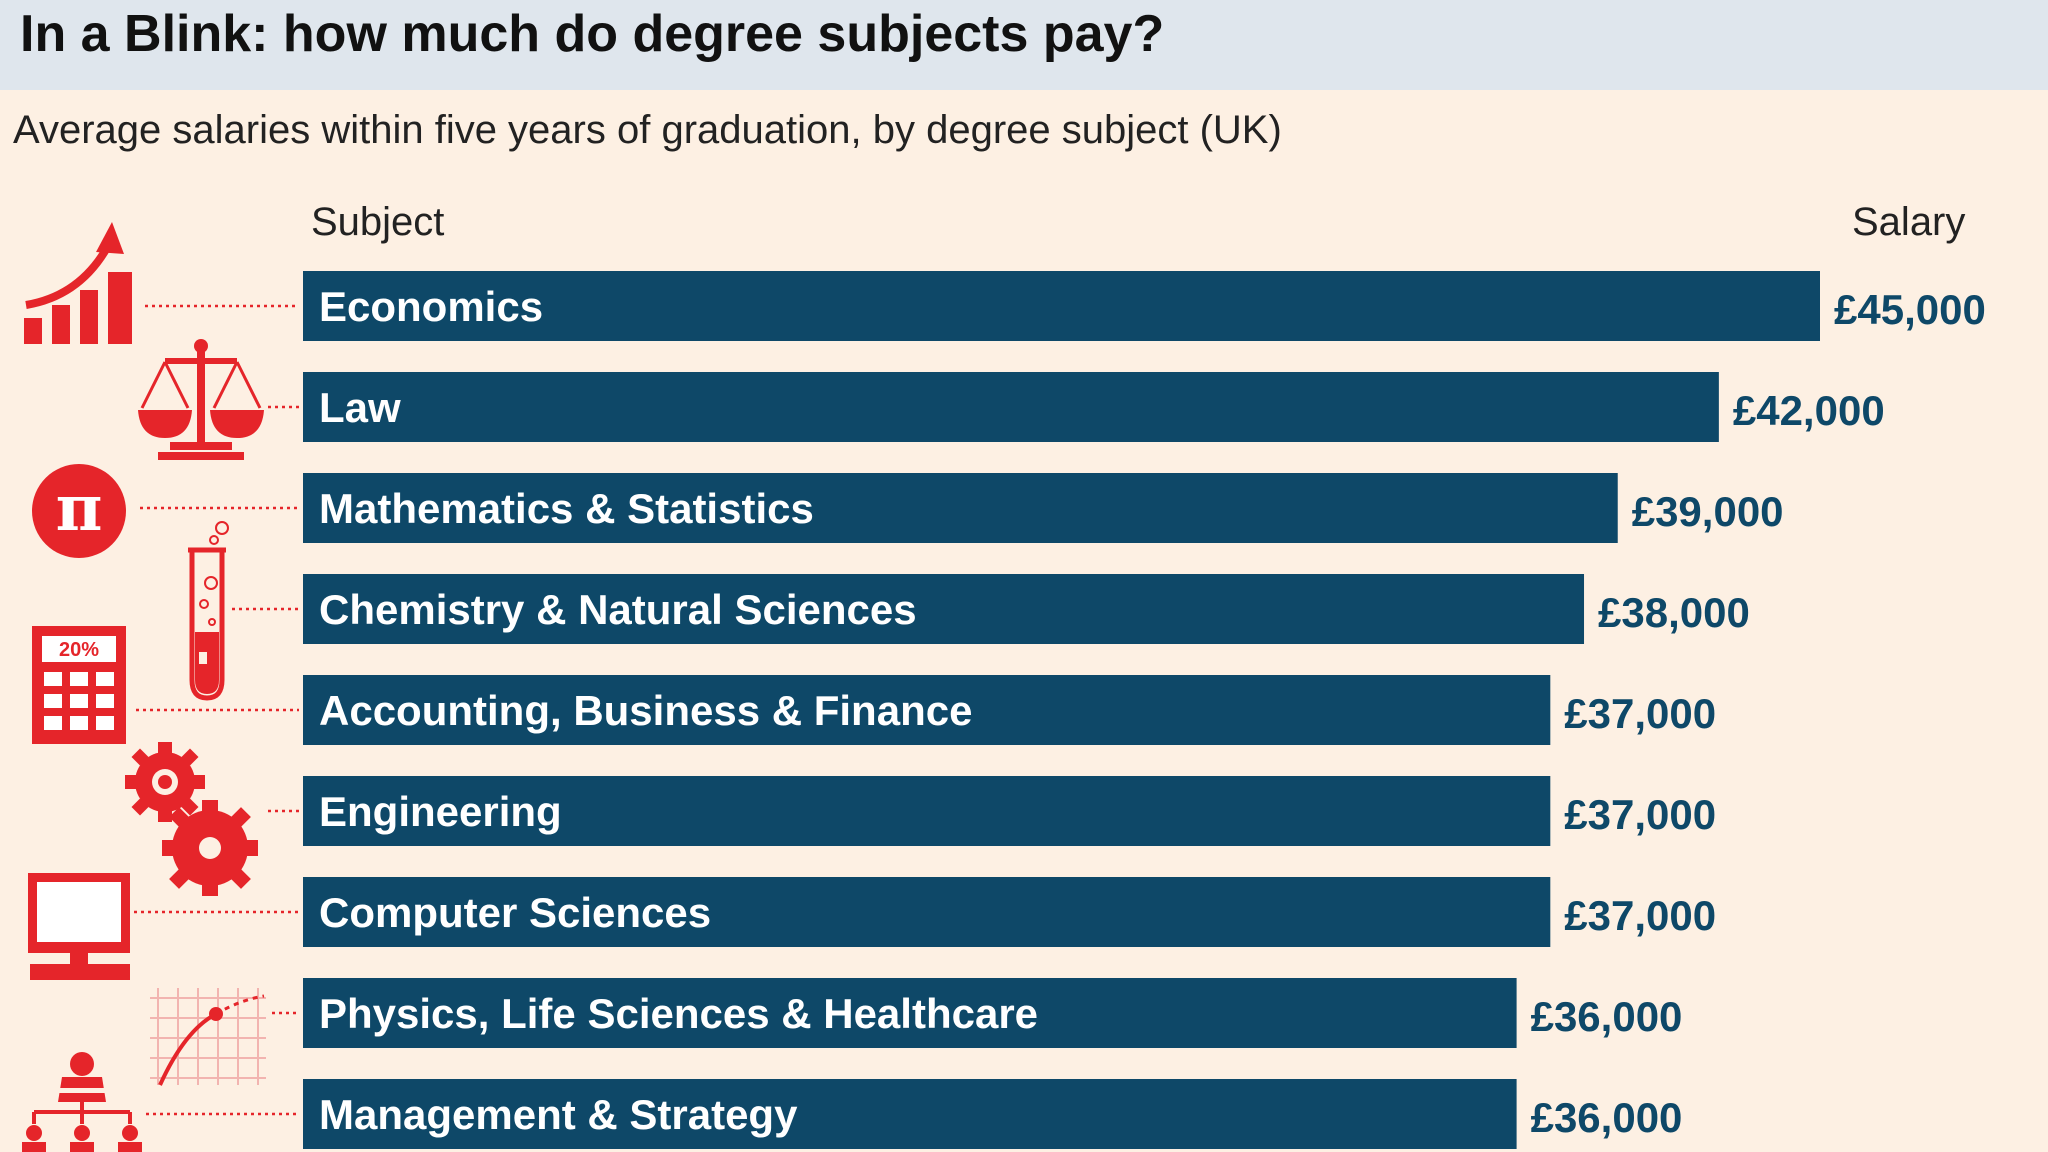 The image size is (2048, 1152). What do you see at coordinates (1909, 222) in the screenshot?
I see `salary-column-header: Salary` at bounding box center [1909, 222].